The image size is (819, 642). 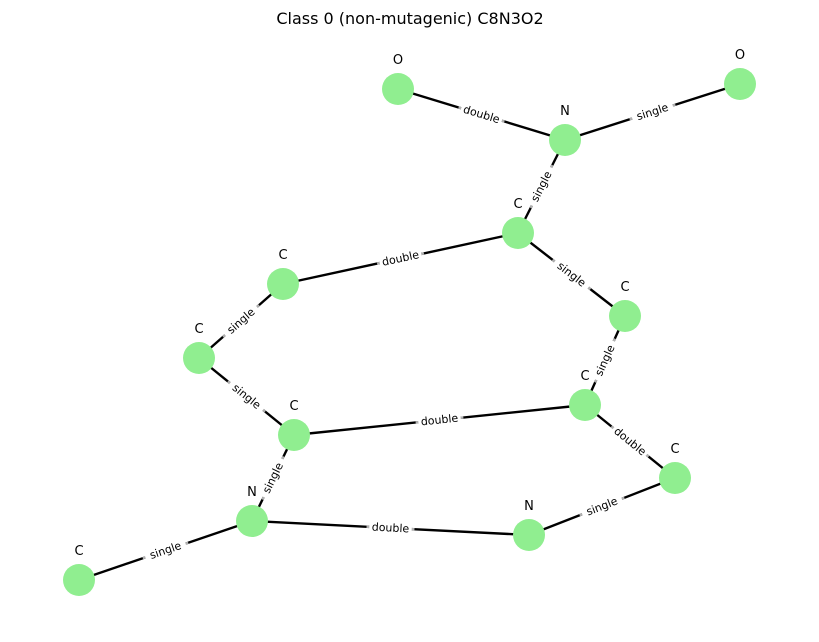 I want to click on atom-n3: N, so click(x=529, y=525).